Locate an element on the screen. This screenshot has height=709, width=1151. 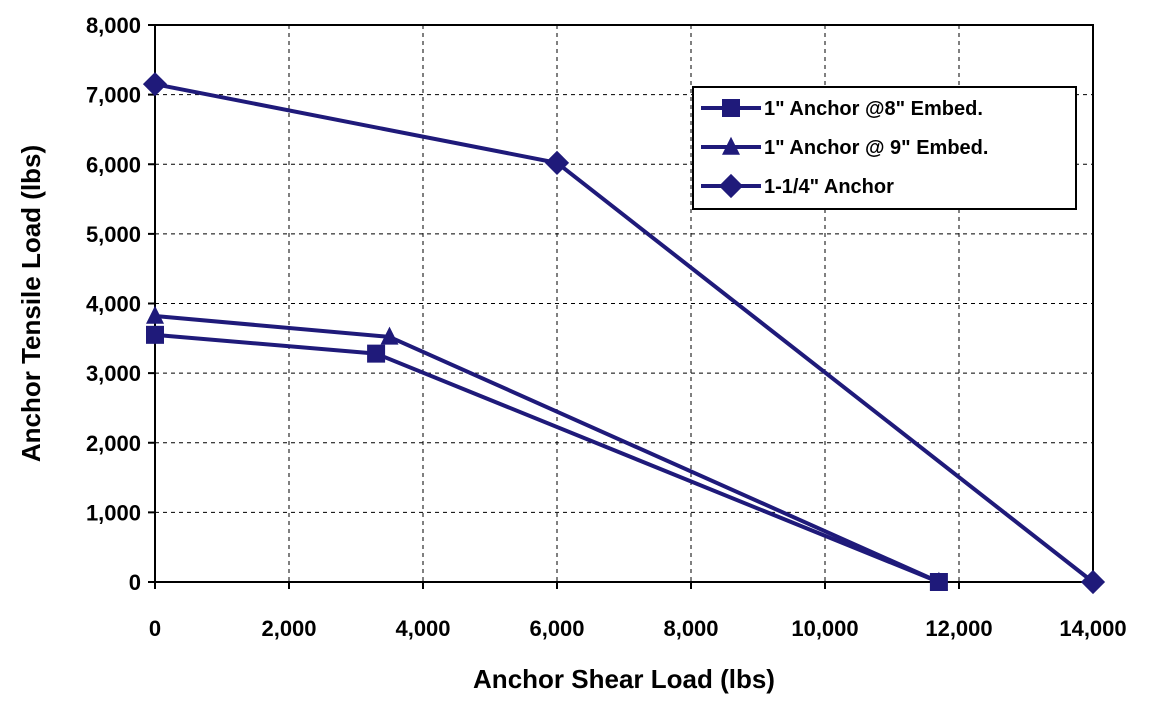
y-tick-label: 3,000 is located at coordinates (113, 373).